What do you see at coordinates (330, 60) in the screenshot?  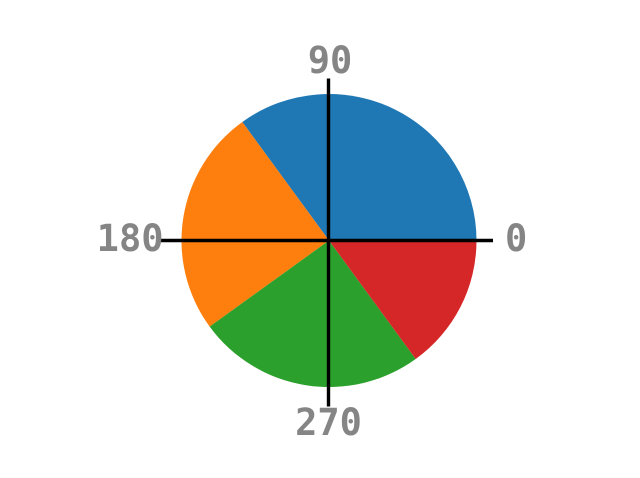 I see `angle-label-top: 90` at bounding box center [330, 60].